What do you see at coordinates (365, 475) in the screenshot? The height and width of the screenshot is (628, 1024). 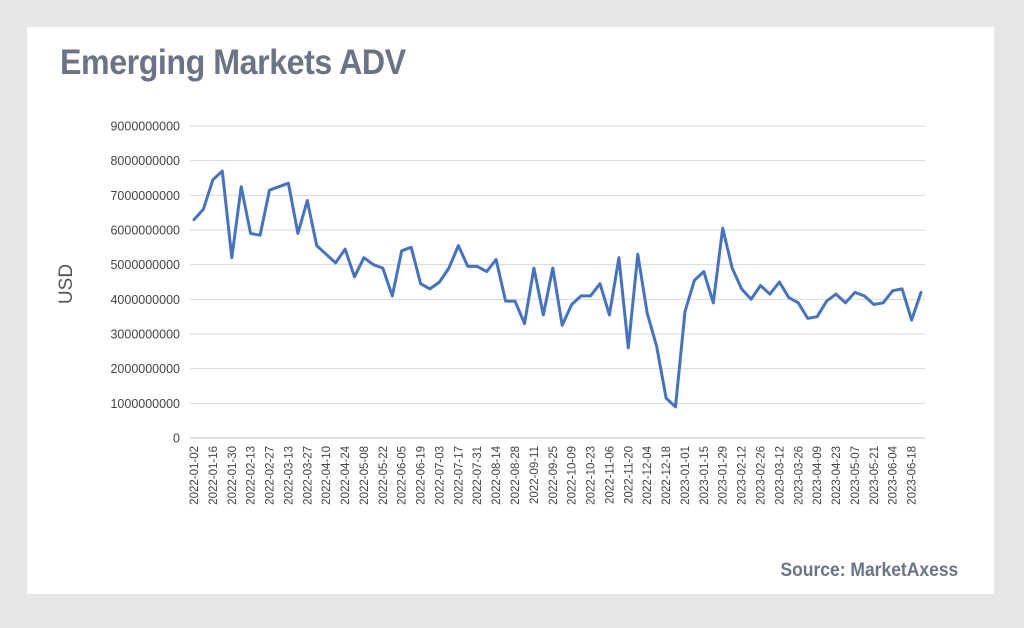 I see `x-tick-label: 2022-05-08` at bounding box center [365, 475].